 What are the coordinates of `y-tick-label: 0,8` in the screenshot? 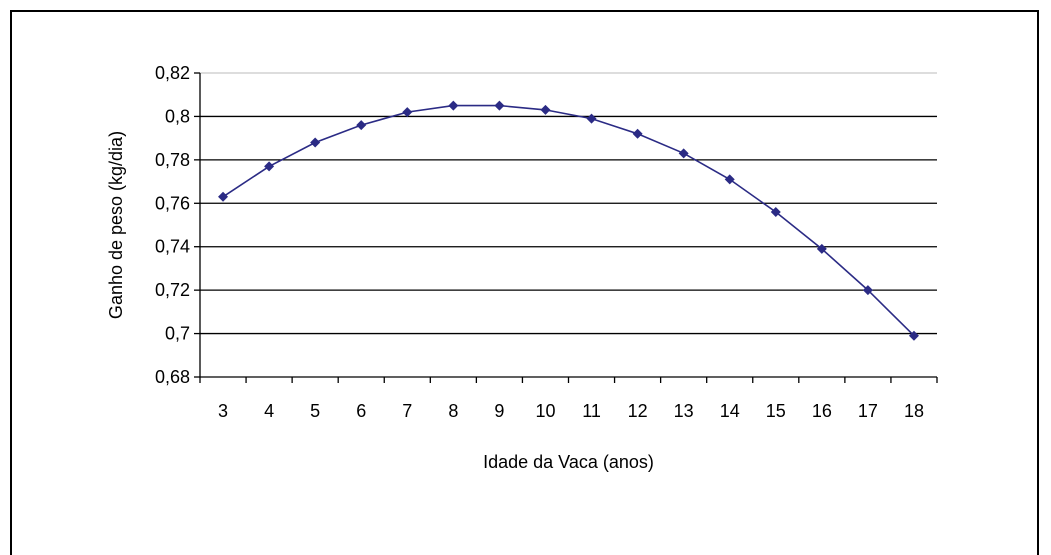 It's located at (177, 116).